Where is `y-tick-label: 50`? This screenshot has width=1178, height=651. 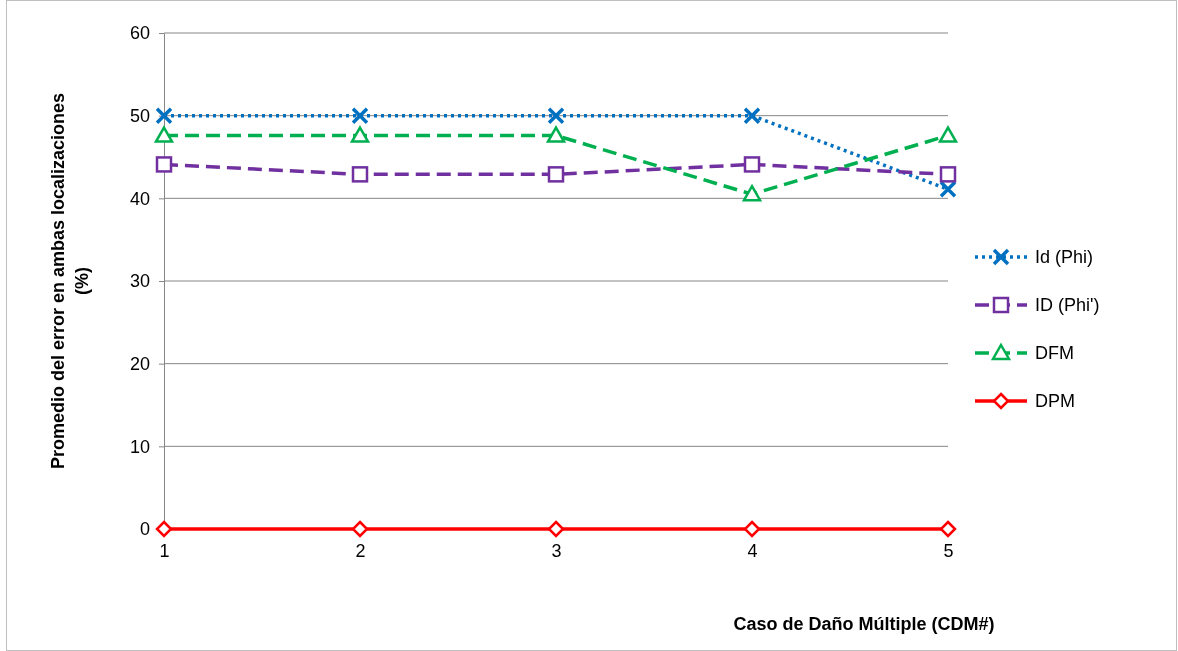 y-tick-label: 50 is located at coordinates (139, 115).